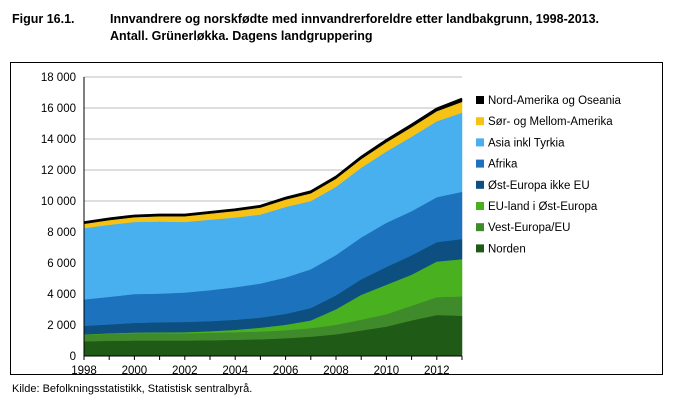 This screenshot has height=413, width=674. Describe the element at coordinates (58, 202) in the screenshot. I see `y-tick-label: 10 000` at that location.